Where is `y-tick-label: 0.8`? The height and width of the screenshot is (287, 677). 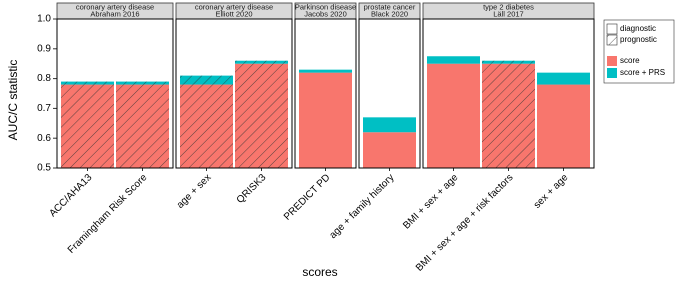 y-tick-label: 0.8 is located at coordinates (44, 78).